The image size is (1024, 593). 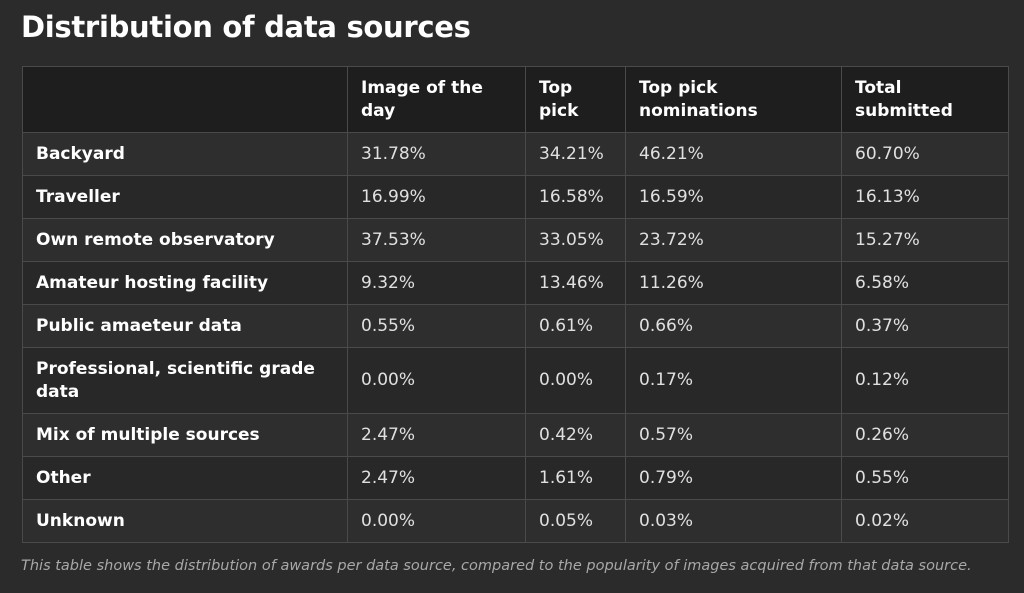 I want to click on row-label: Professional, scientific grade data, so click(x=185, y=380).